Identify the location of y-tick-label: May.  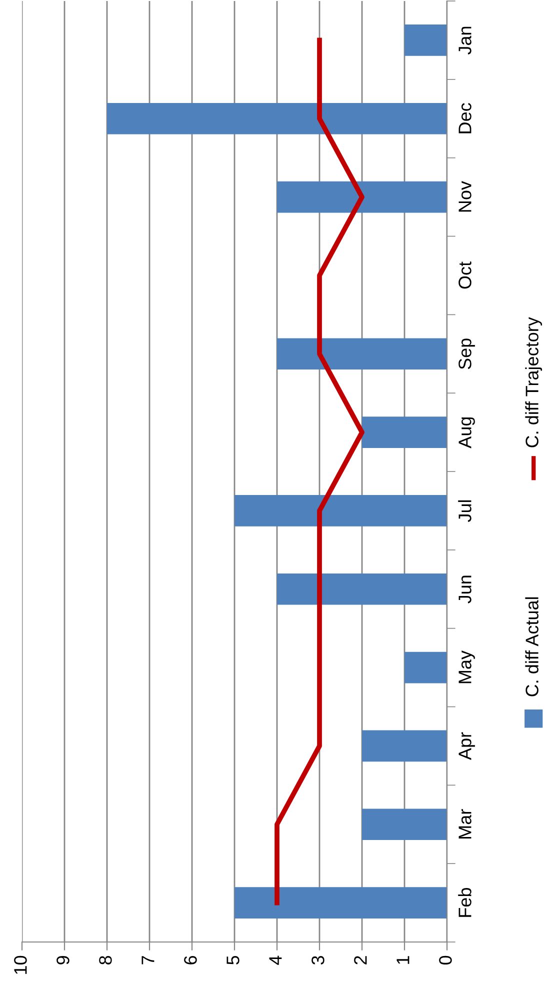
(466, 667).